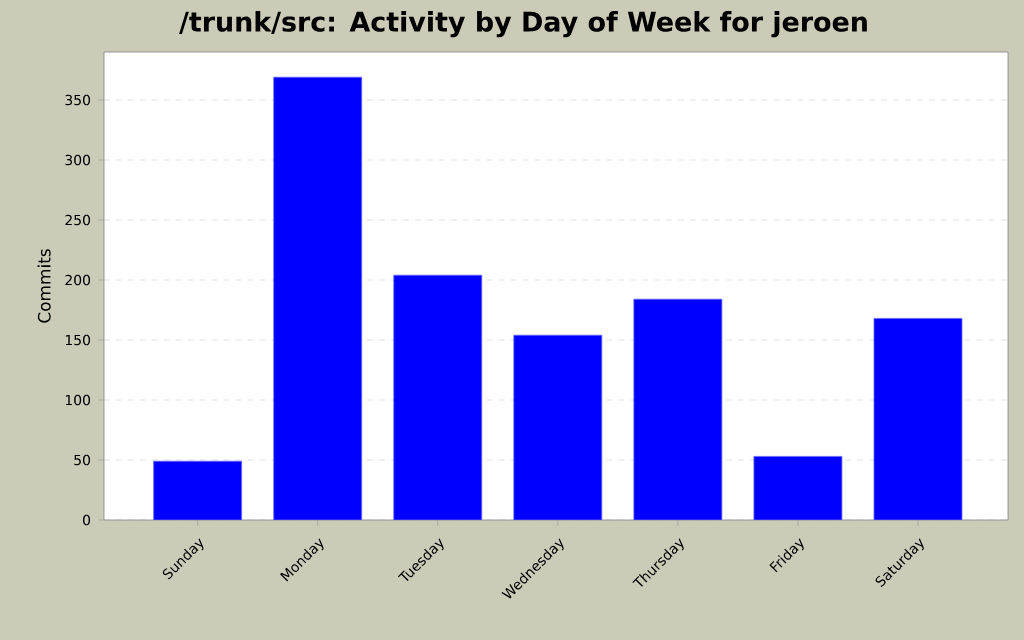 The image size is (1024, 640). What do you see at coordinates (523, 24) in the screenshot?
I see `chart-title: /trunk/src: Activity by Day of Week for jeroen` at bounding box center [523, 24].